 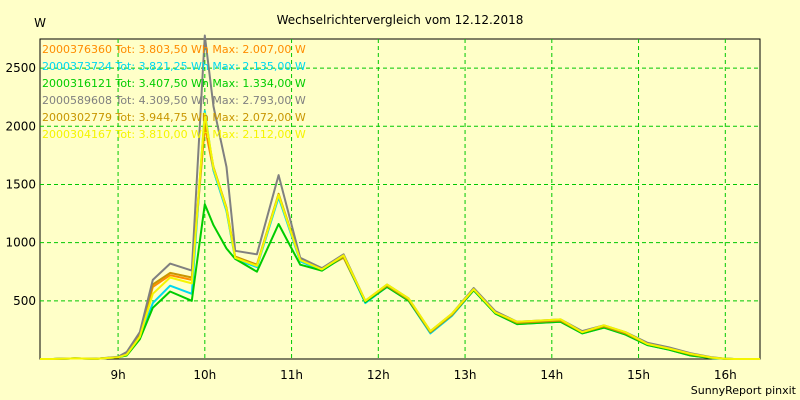 What do you see at coordinates (20, 243) in the screenshot?
I see `y-tick-label: 1000` at bounding box center [20, 243].